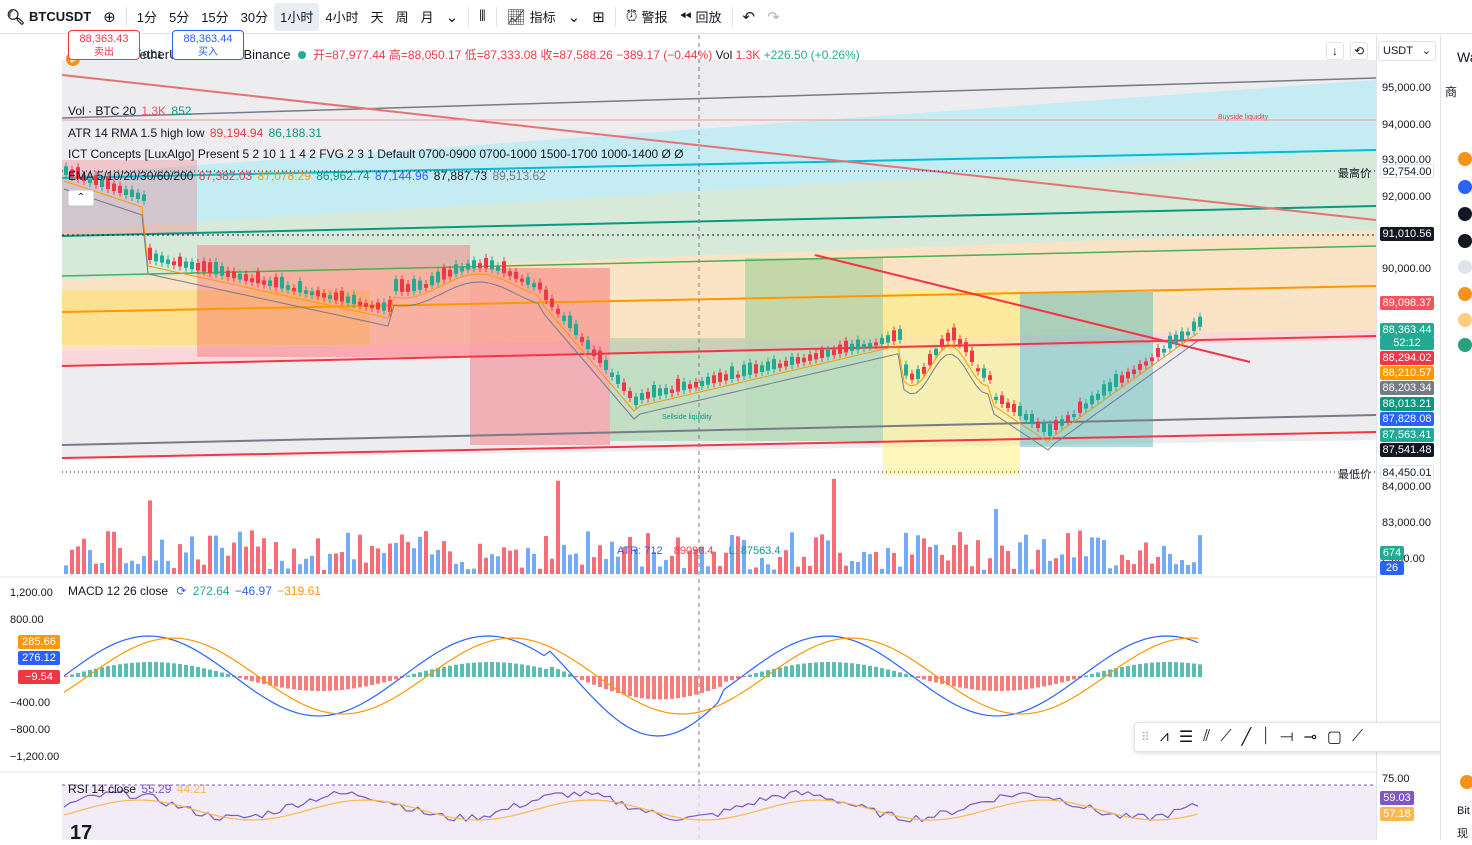 The width and height of the screenshot is (1472, 845). Describe the element at coordinates (1407, 51) in the screenshot. I see `currency-select: USDT ⌄` at that location.